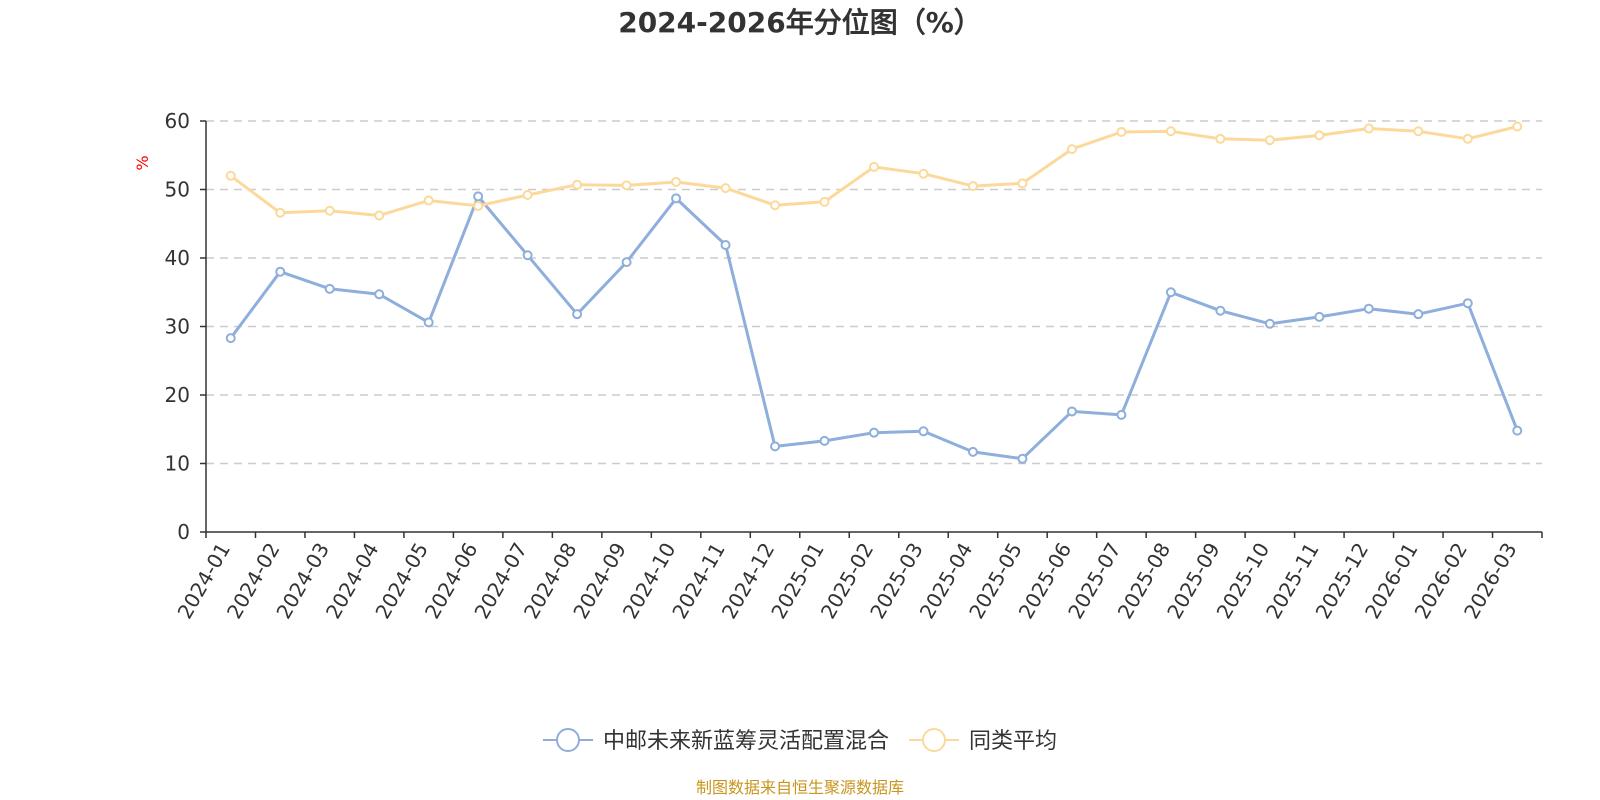 The width and height of the screenshot is (1600, 800). Describe the element at coordinates (177, 395) in the screenshot. I see `y-tick-label: 20` at that location.